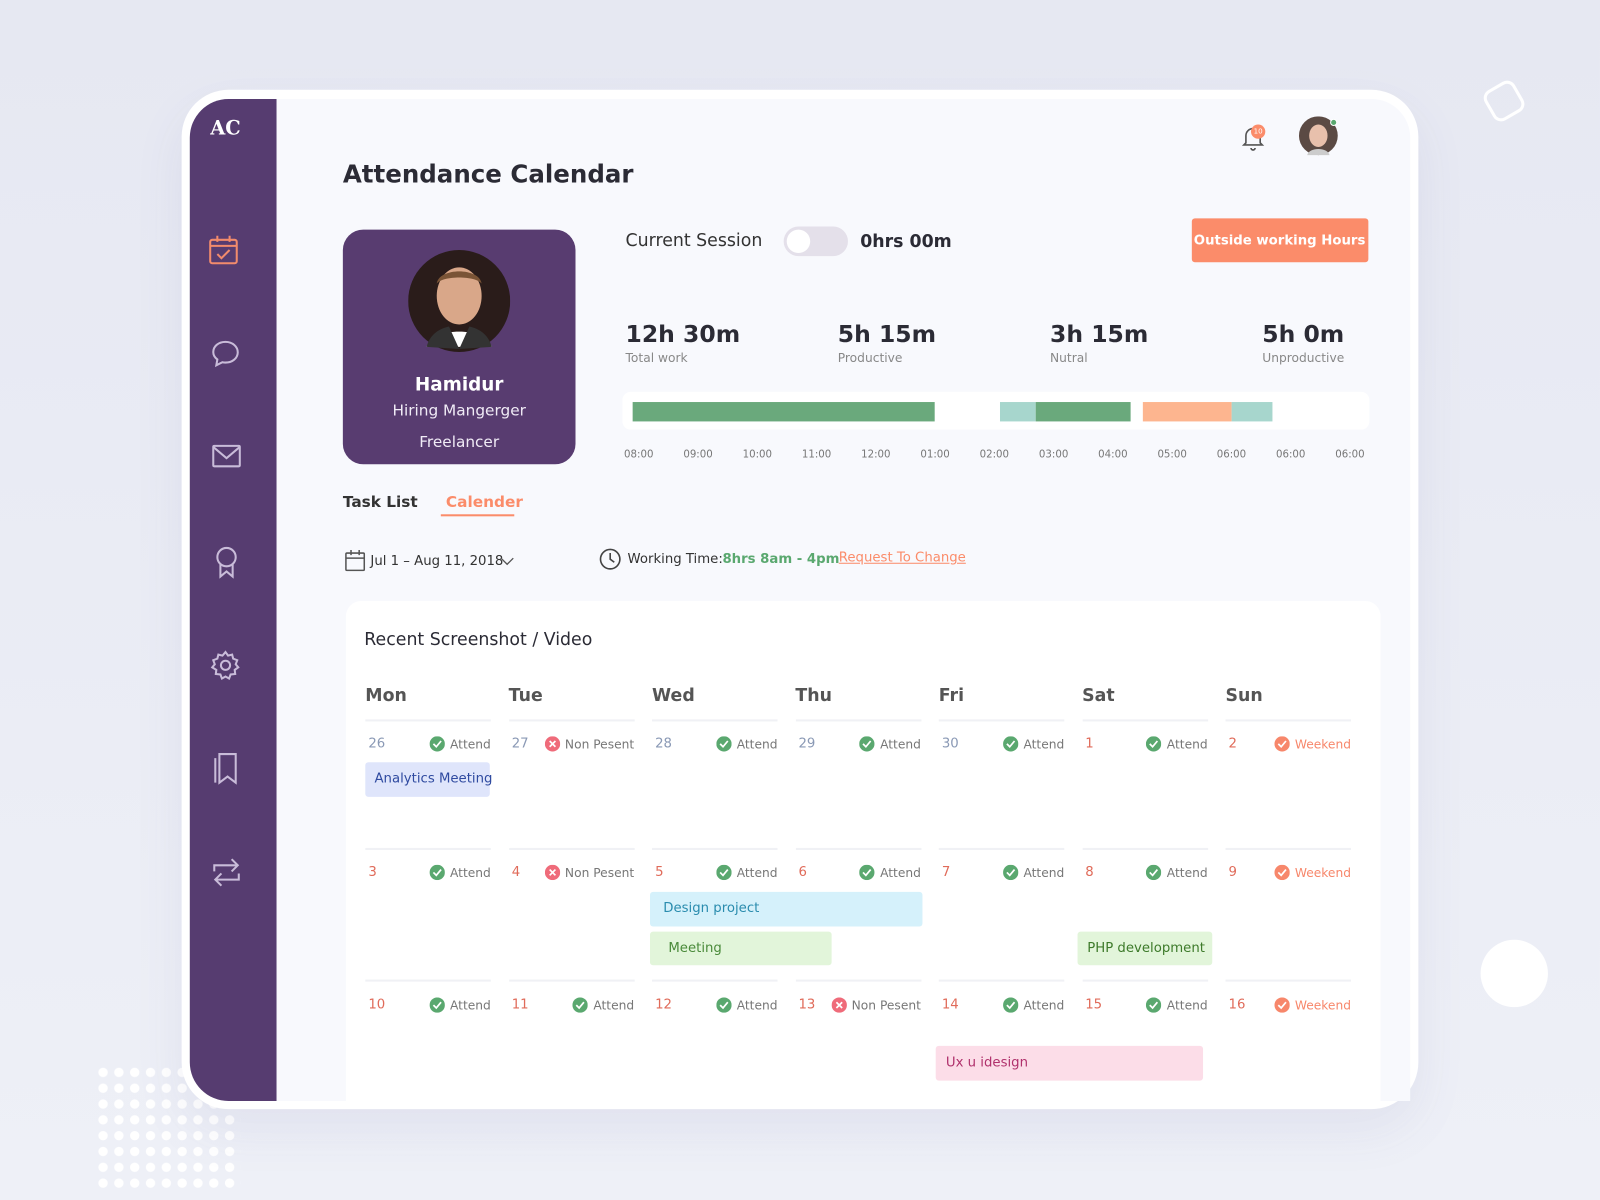 The width and height of the screenshot is (1600, 1200). What do you see at coordinates (698, 455) in the screenshot?
I see `timeline-tick: 09:00` at bounding box center [698, 455].